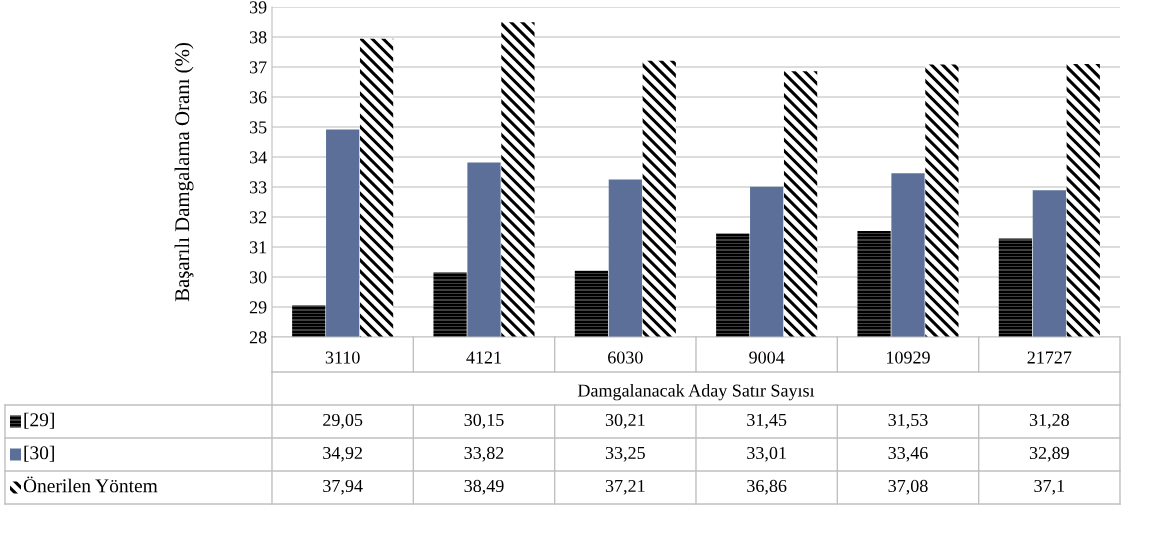  I want to click on y-tick-label: 33, so click(258, 187).